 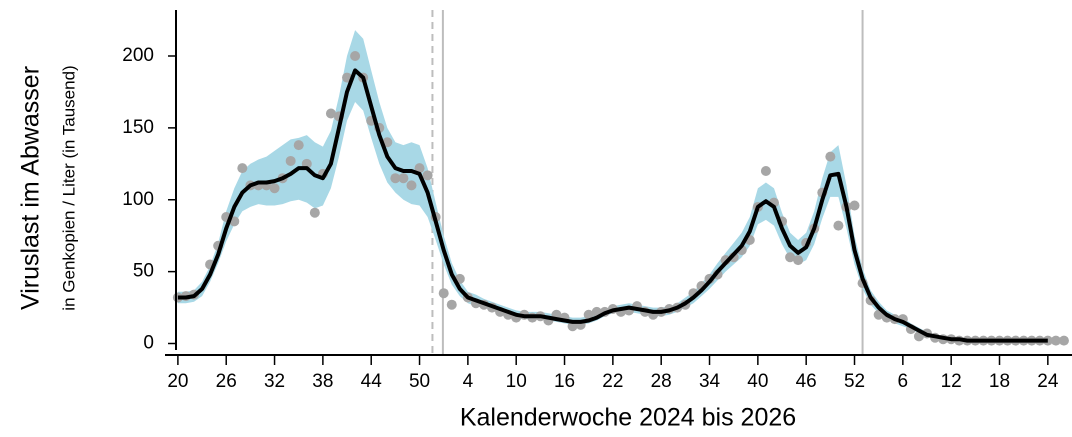 What do you see at coordinates (468, 381) in the screenshot?
I see `x-tick-label: 4` at bounding box center [468, 381].